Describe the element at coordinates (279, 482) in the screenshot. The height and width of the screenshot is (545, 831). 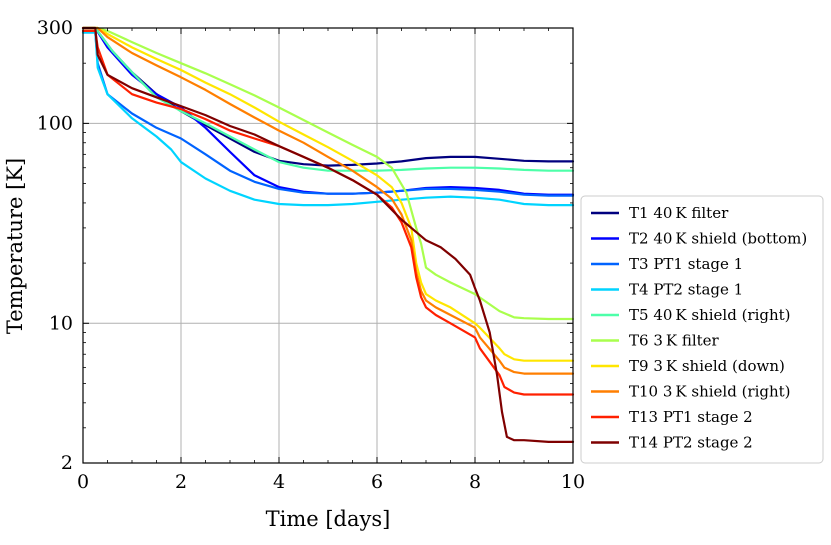
I see `x-tick-label: 4` at that location.